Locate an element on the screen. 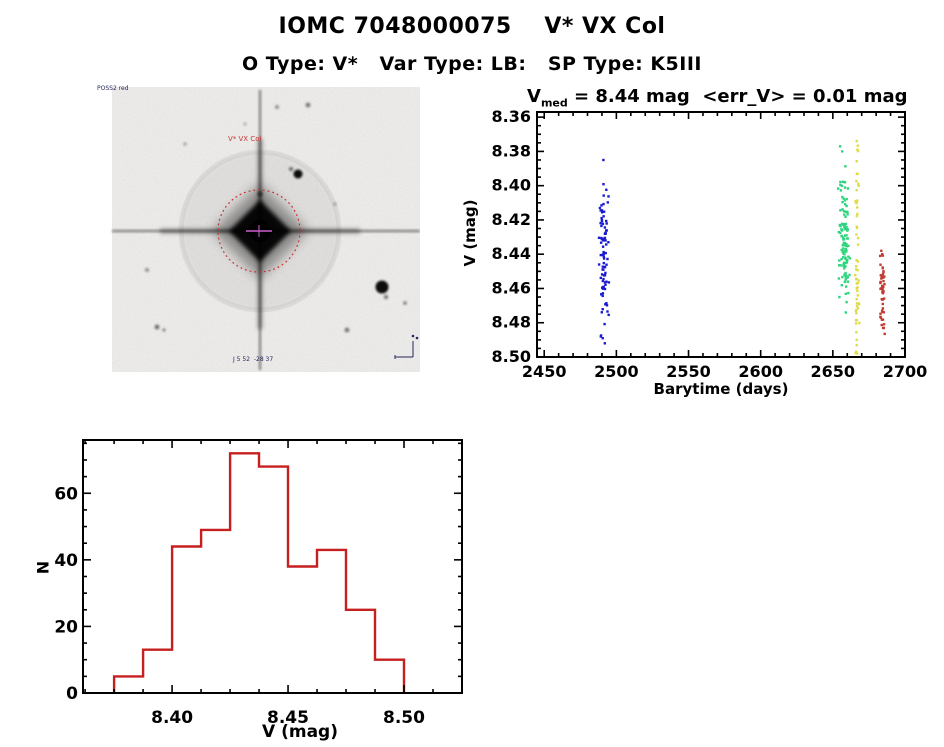  vmed-symbol: V is located at coordinates (534, 96).